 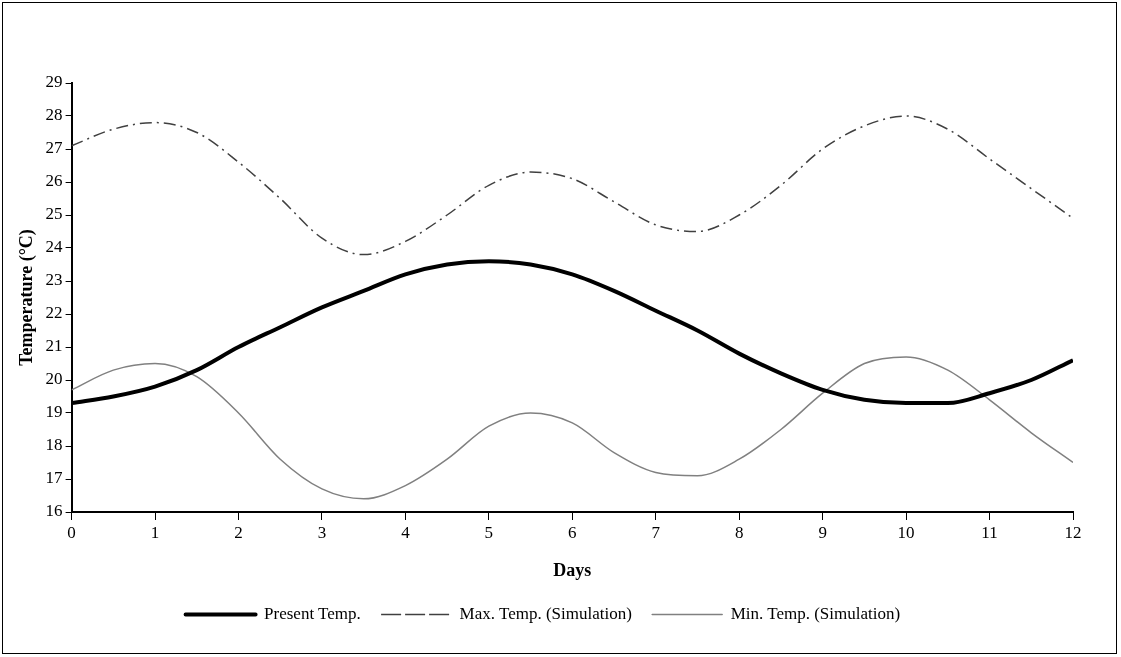 I want to click on legend-label: Max. Temp. (Simulation), so click(x=545, y=613).